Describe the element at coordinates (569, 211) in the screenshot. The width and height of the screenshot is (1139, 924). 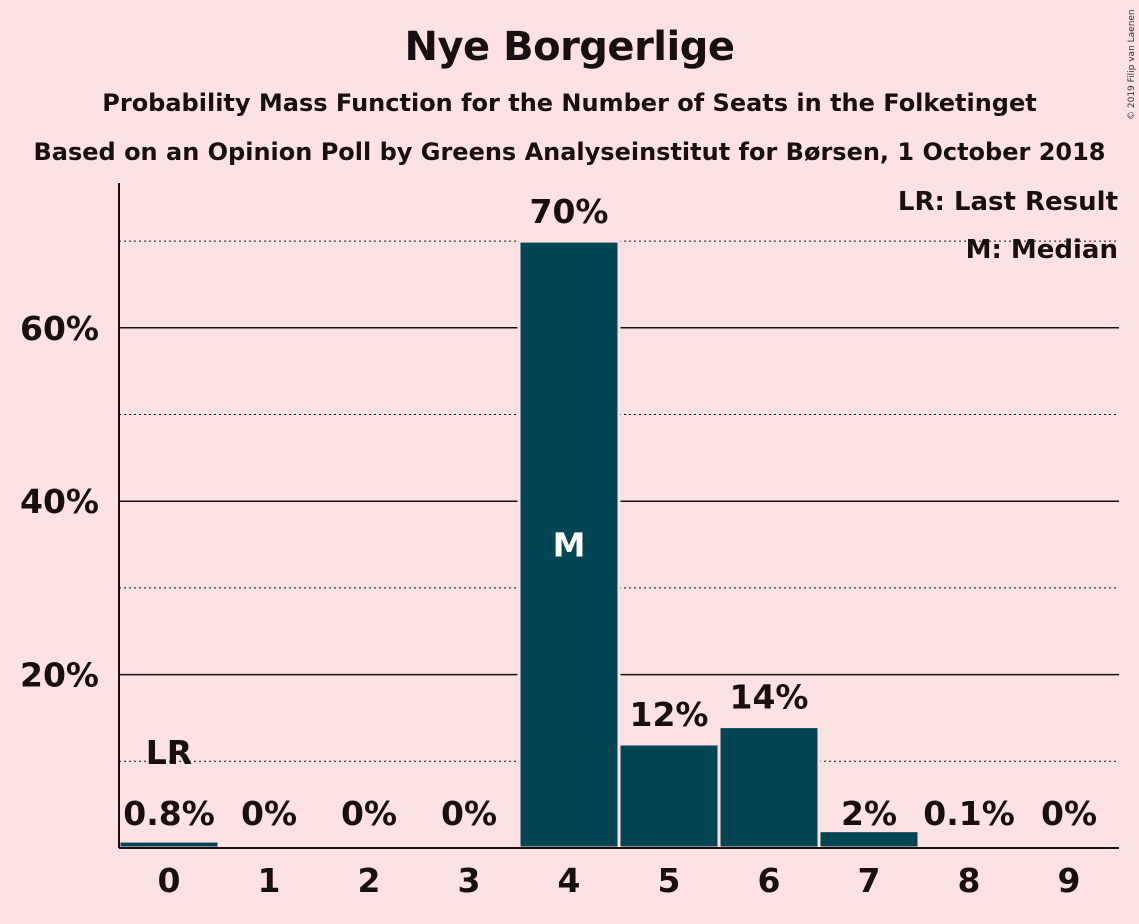
I see `data-label: 70%` at that location.